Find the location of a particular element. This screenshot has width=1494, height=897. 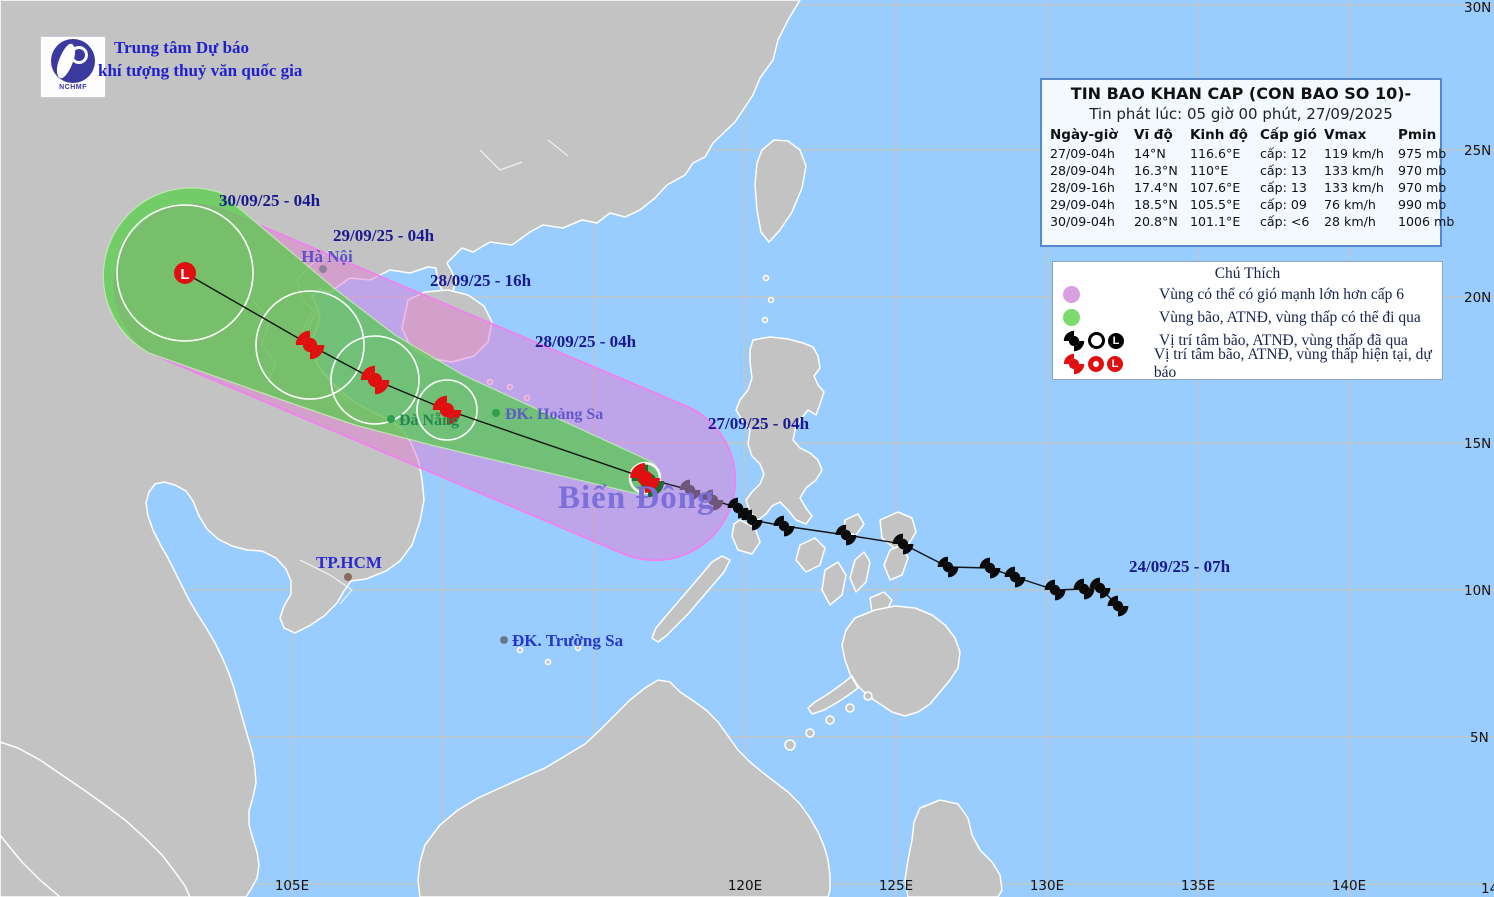

islands-sulu-chain is located at coordinates (828, 721).